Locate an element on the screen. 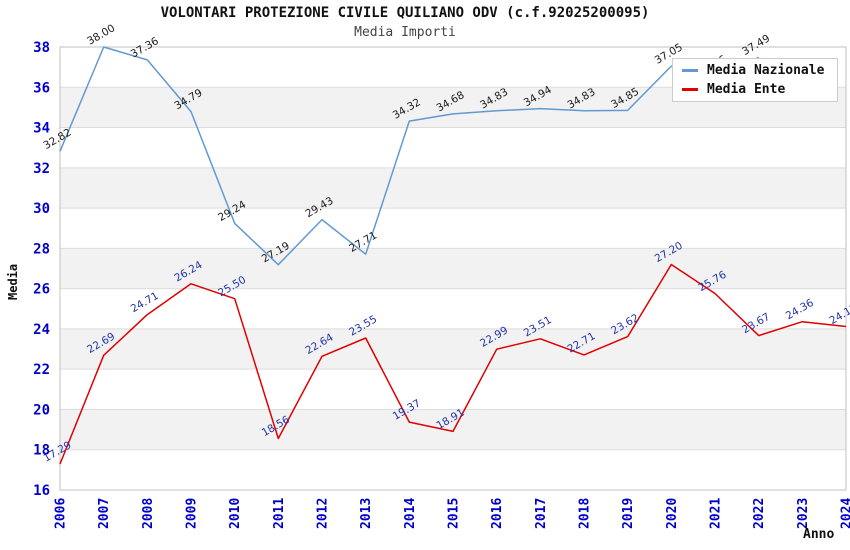 The width and height of the screenshot is (850, 550). x-tick-label: 2024 is located at coordinates (845, 513).